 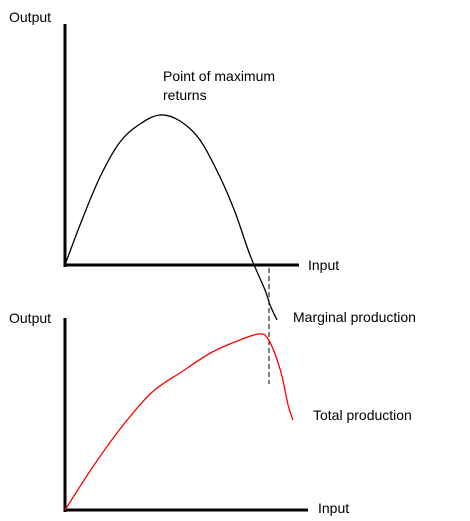 What do you see at coordinates (219, 76) in the screenshot?
I see `maximum-returns-annotation-line-1: Point of maximum` at bounding box center [219, 76].